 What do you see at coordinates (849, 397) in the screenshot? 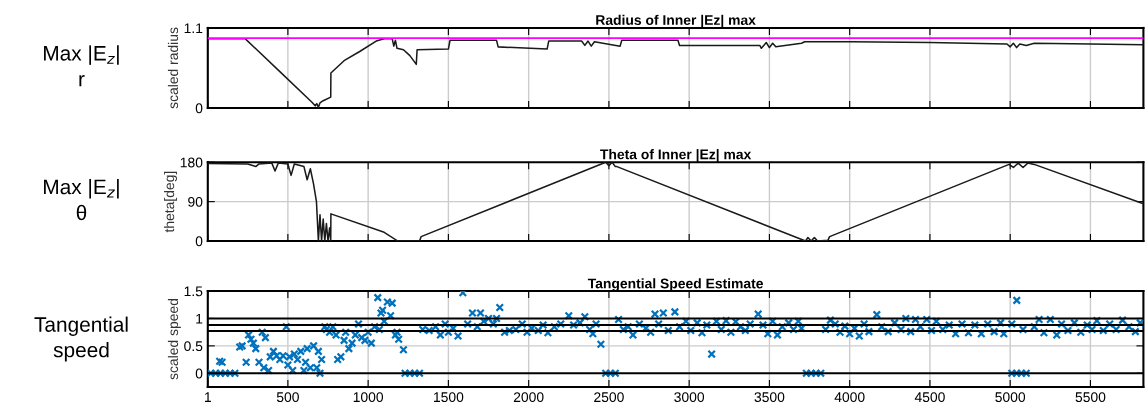
I see `x-tick-label: 4000` at bounding box center [849, 397].